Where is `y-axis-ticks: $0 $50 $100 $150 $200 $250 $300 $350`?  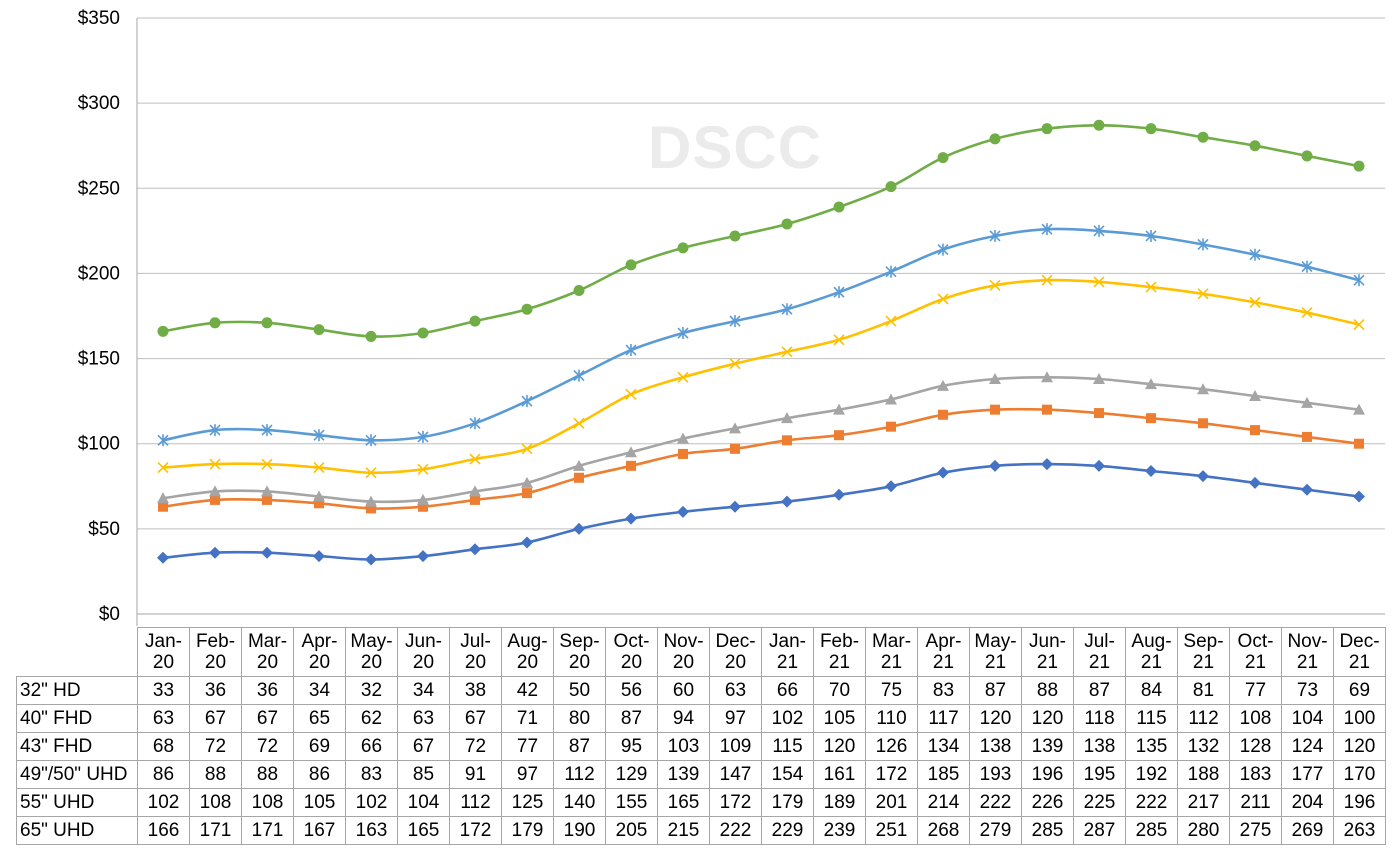
y-axis-ticks: $0 $50 $100 $150 $200 $250 $300 $350 is located at coordinates (99, 316).